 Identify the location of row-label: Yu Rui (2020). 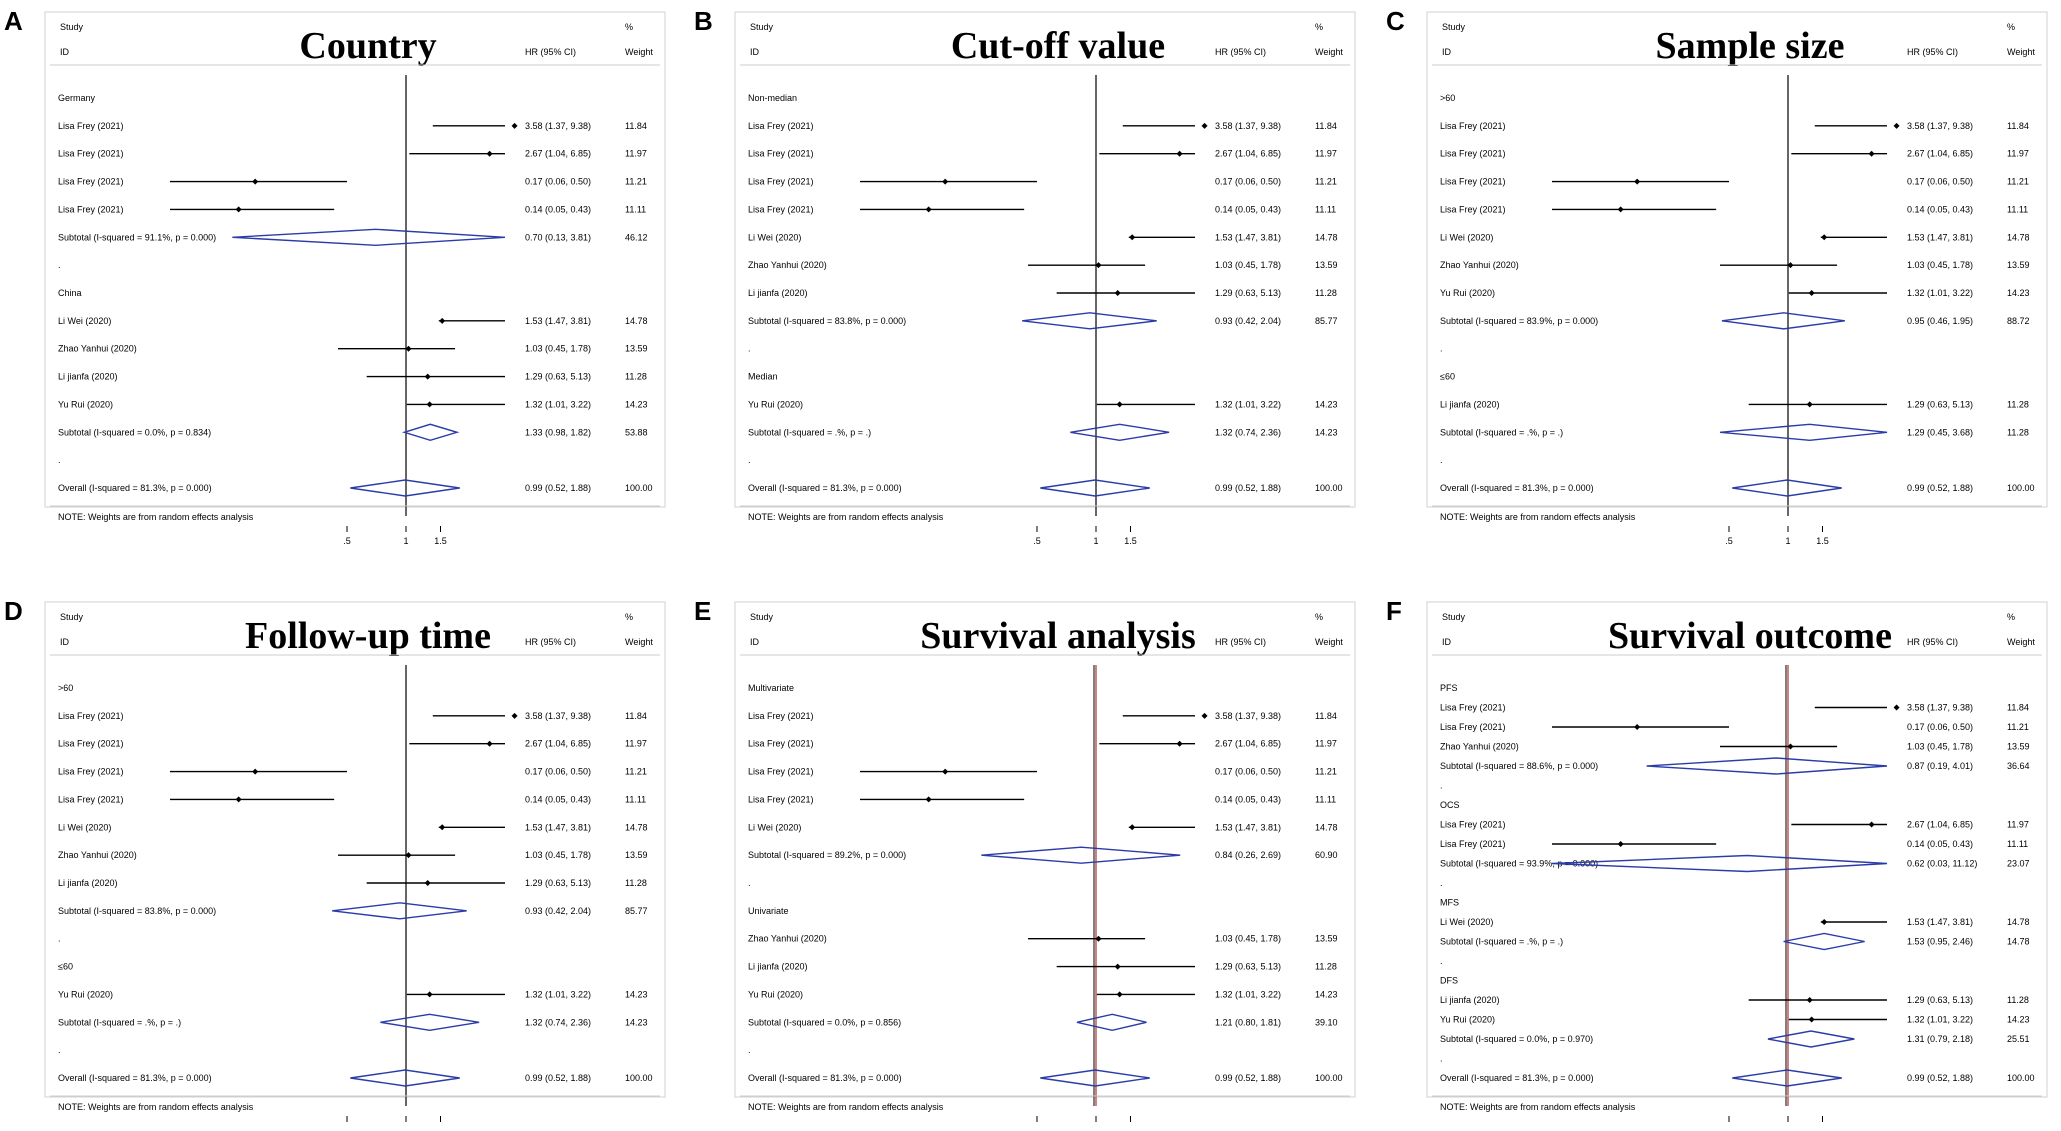
(1467, 1020).